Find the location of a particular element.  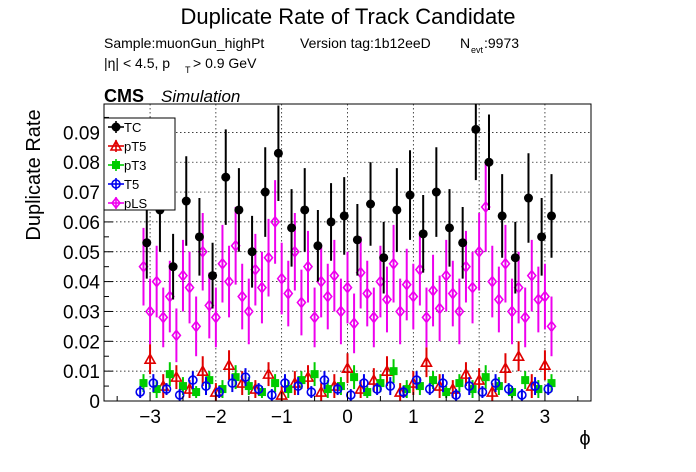

cms-label: CMS is located at coordinates (124, 96).